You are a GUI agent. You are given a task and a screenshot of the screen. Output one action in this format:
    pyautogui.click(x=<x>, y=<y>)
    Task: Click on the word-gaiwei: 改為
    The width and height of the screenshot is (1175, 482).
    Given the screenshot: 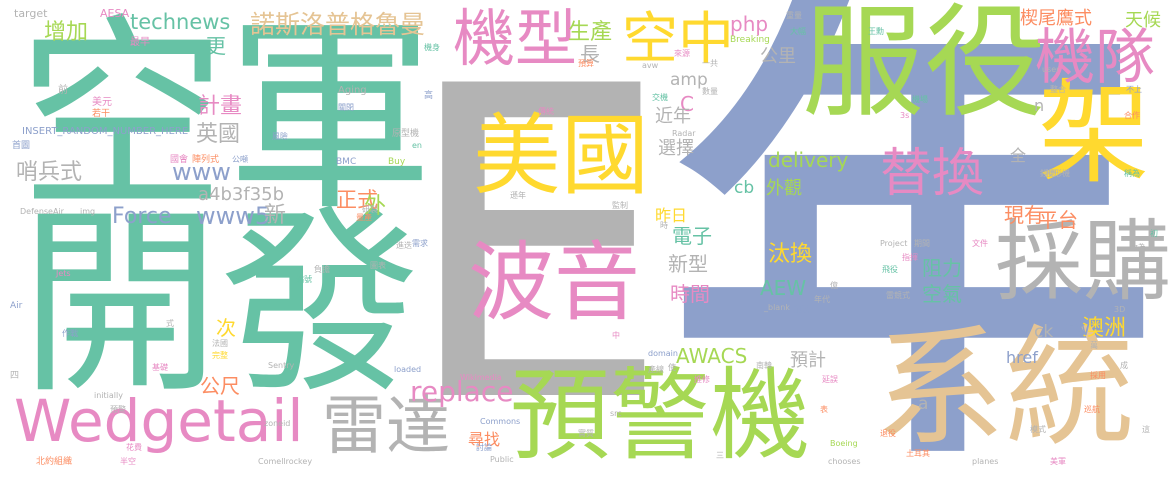 What is the action you would take?
    pyautogui.click(x=1138, y=247)
    